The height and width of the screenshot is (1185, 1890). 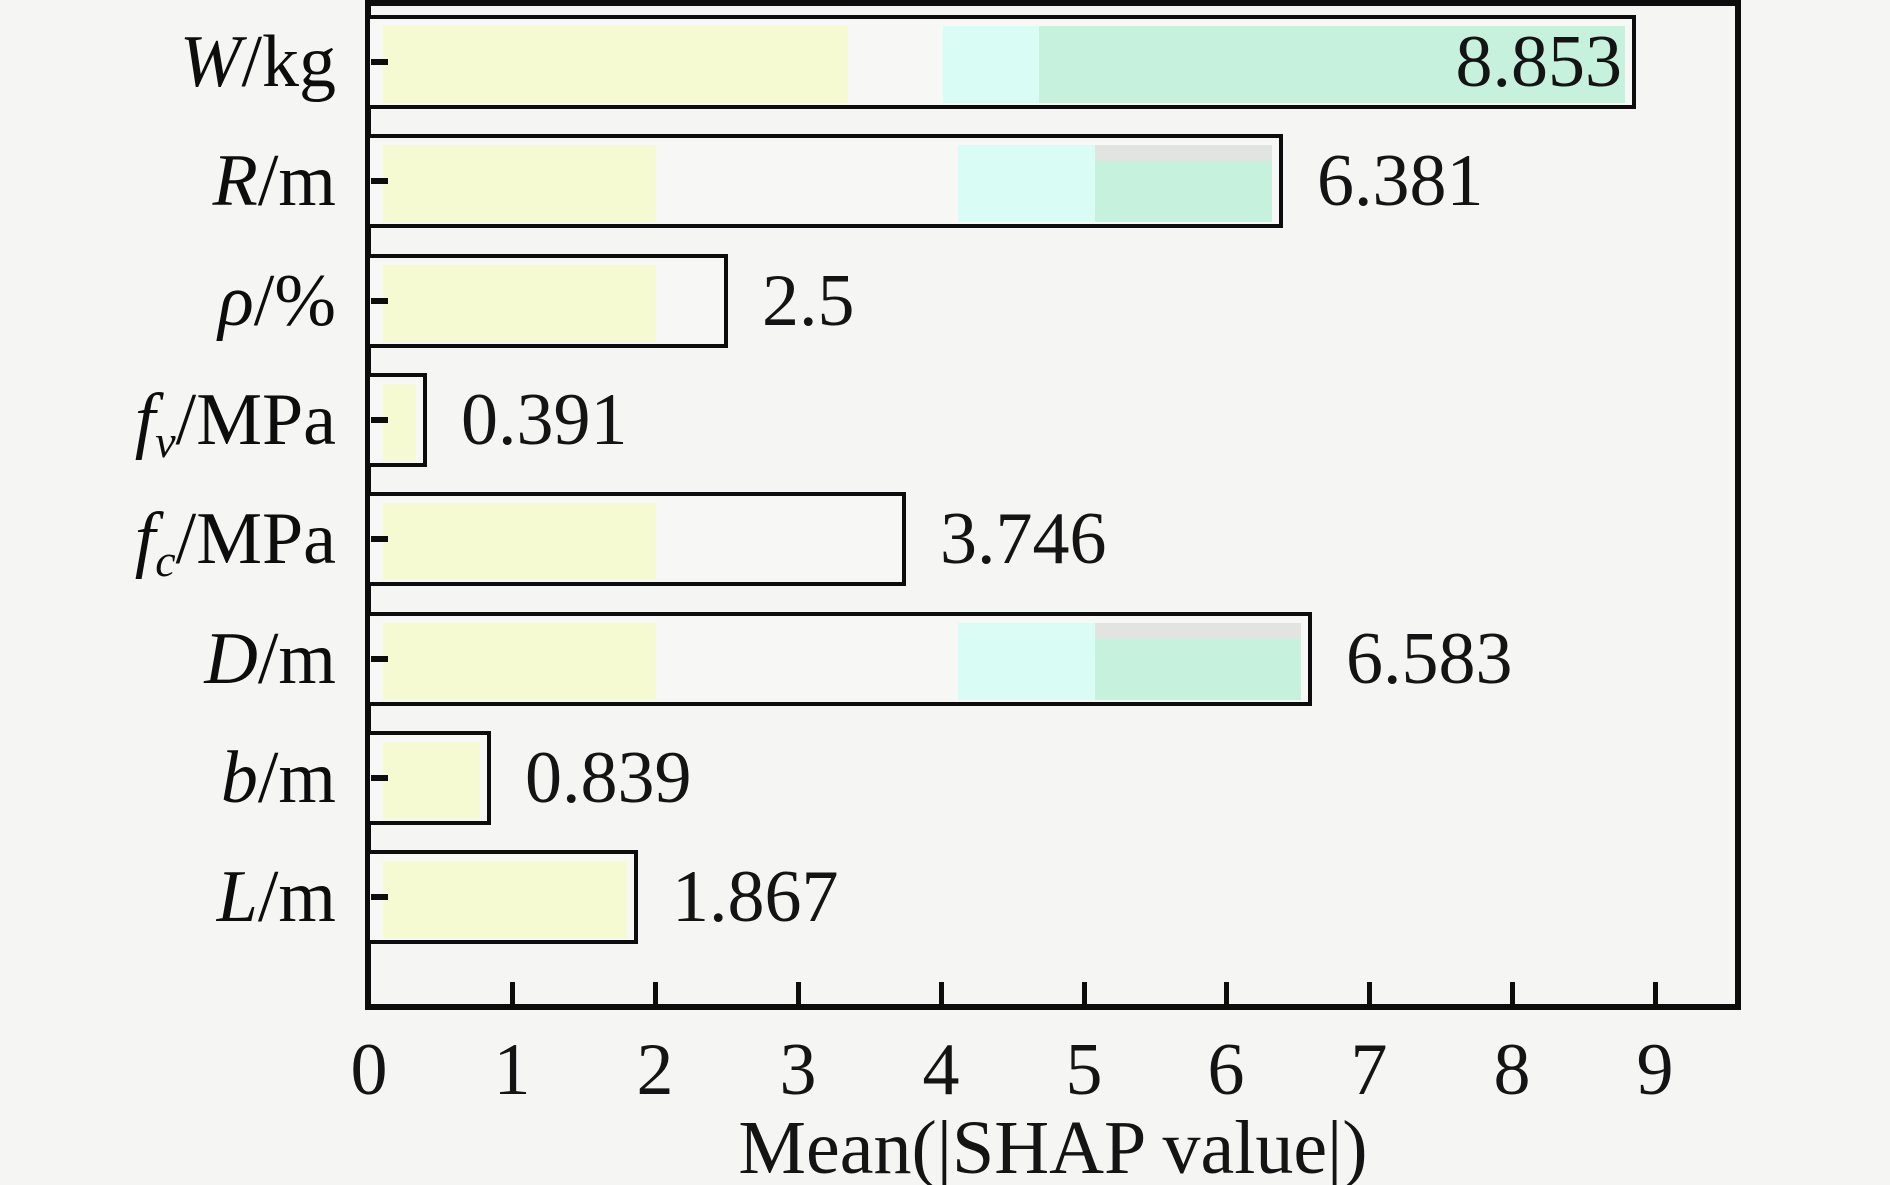 What do you see at coordinates (608, 778) in the screenshot?
I see `value-label: 0.839` at bounding box center [608, 778].